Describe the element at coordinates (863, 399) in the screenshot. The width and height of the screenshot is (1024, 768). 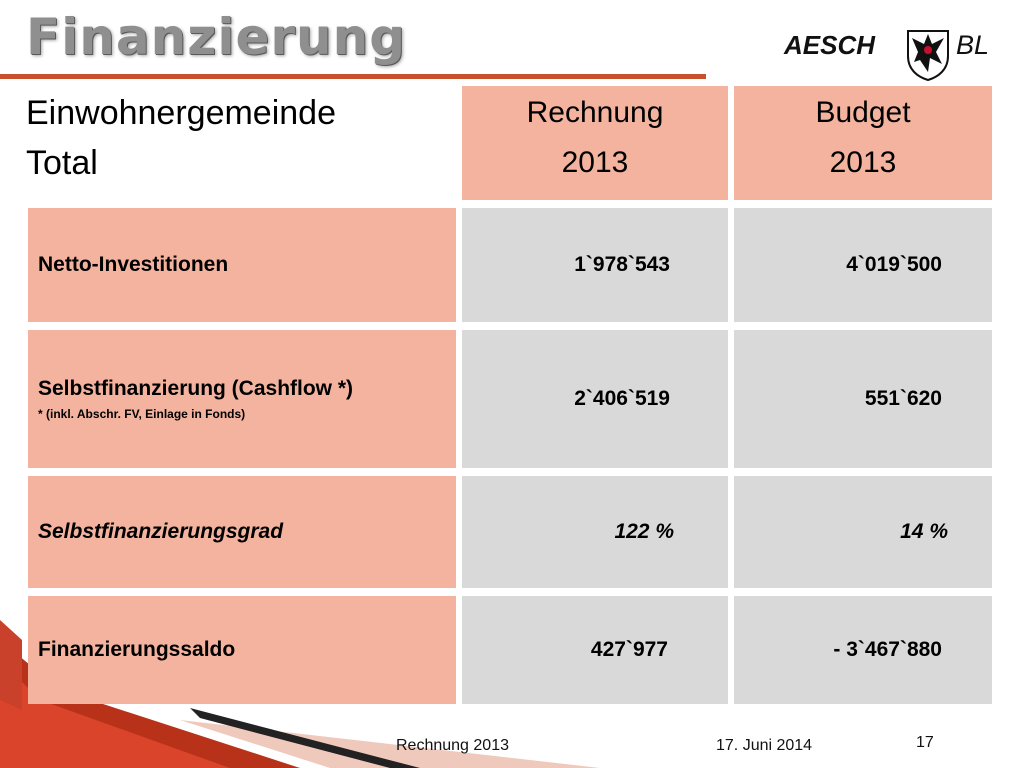
I see `cell-budget: 551`620` at that location.